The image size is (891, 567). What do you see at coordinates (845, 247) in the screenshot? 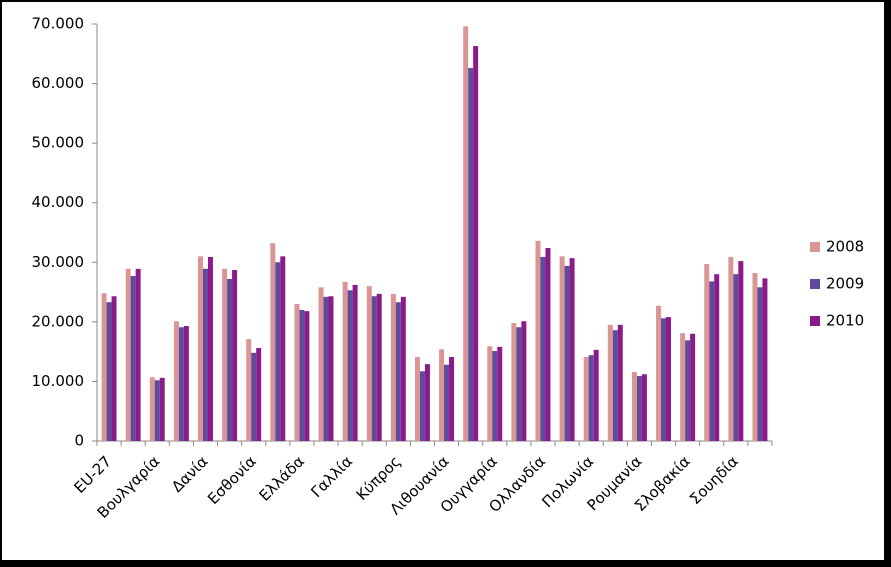
I see `legend-label: 2008` at bounding box center [845, 247].